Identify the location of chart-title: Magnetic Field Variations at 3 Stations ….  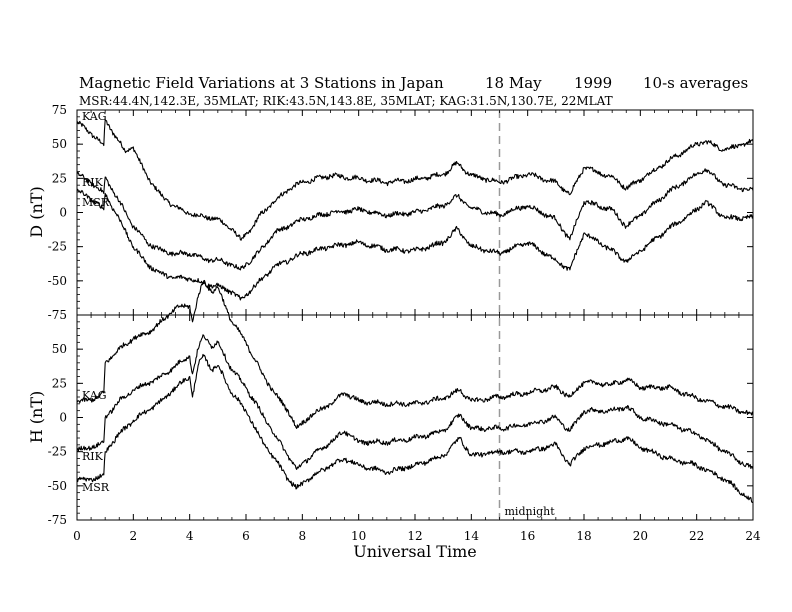
(261, 83).